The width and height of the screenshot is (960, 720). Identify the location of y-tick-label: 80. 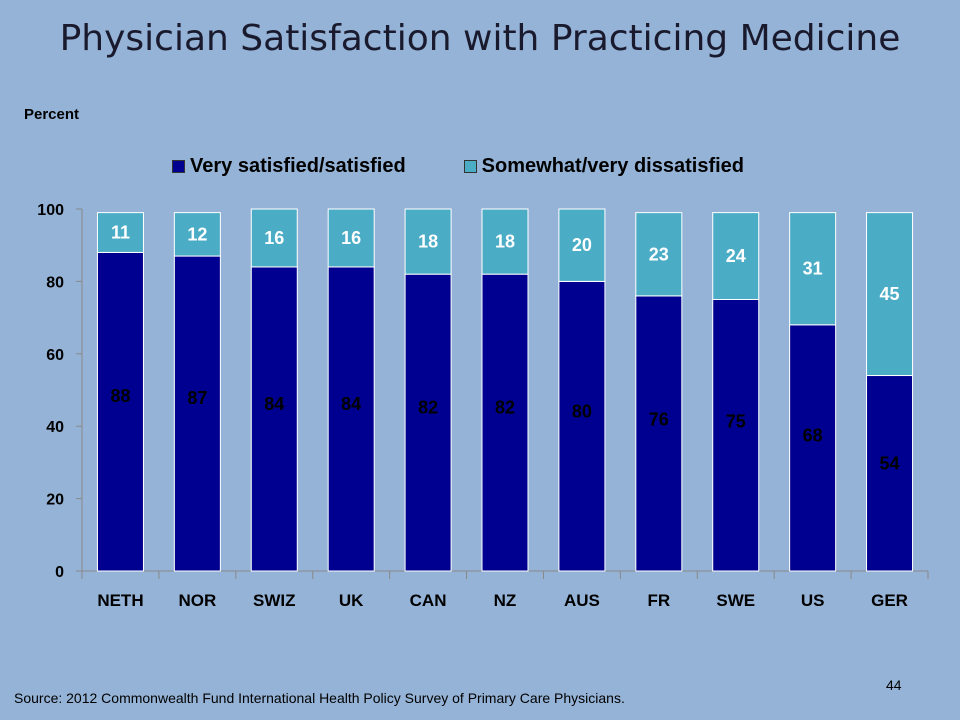
(55, 282).